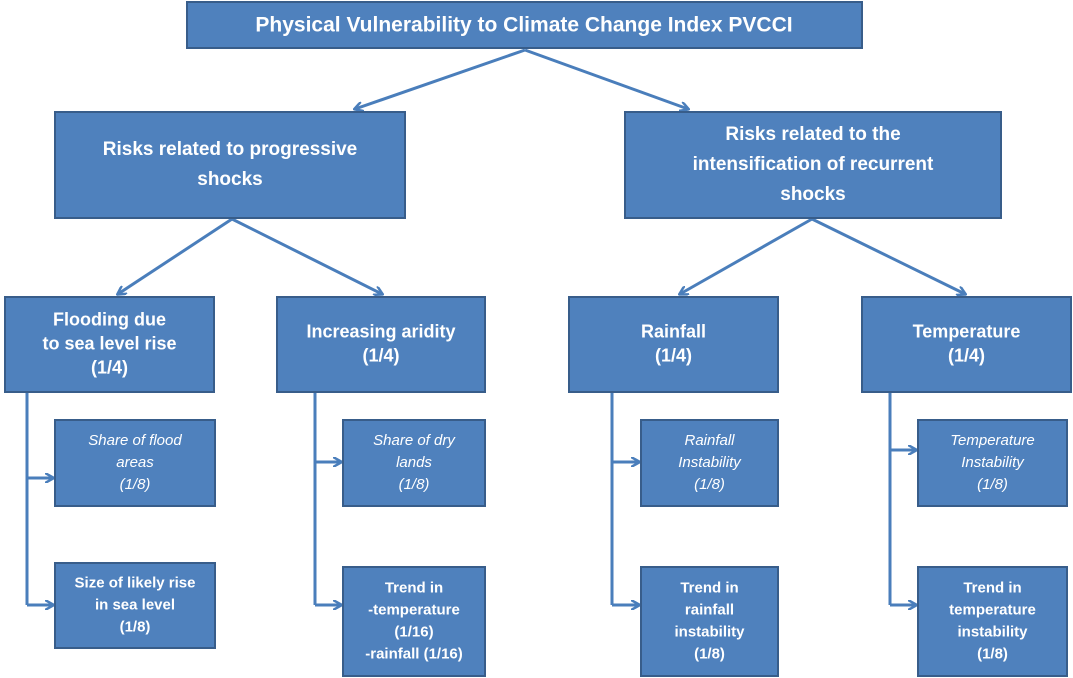 This screenshot has width=1073, height=678. Describe the element at coordinates (230, 149) in the screenshot. I see `branch-text: Risks related to progressive` at that location.